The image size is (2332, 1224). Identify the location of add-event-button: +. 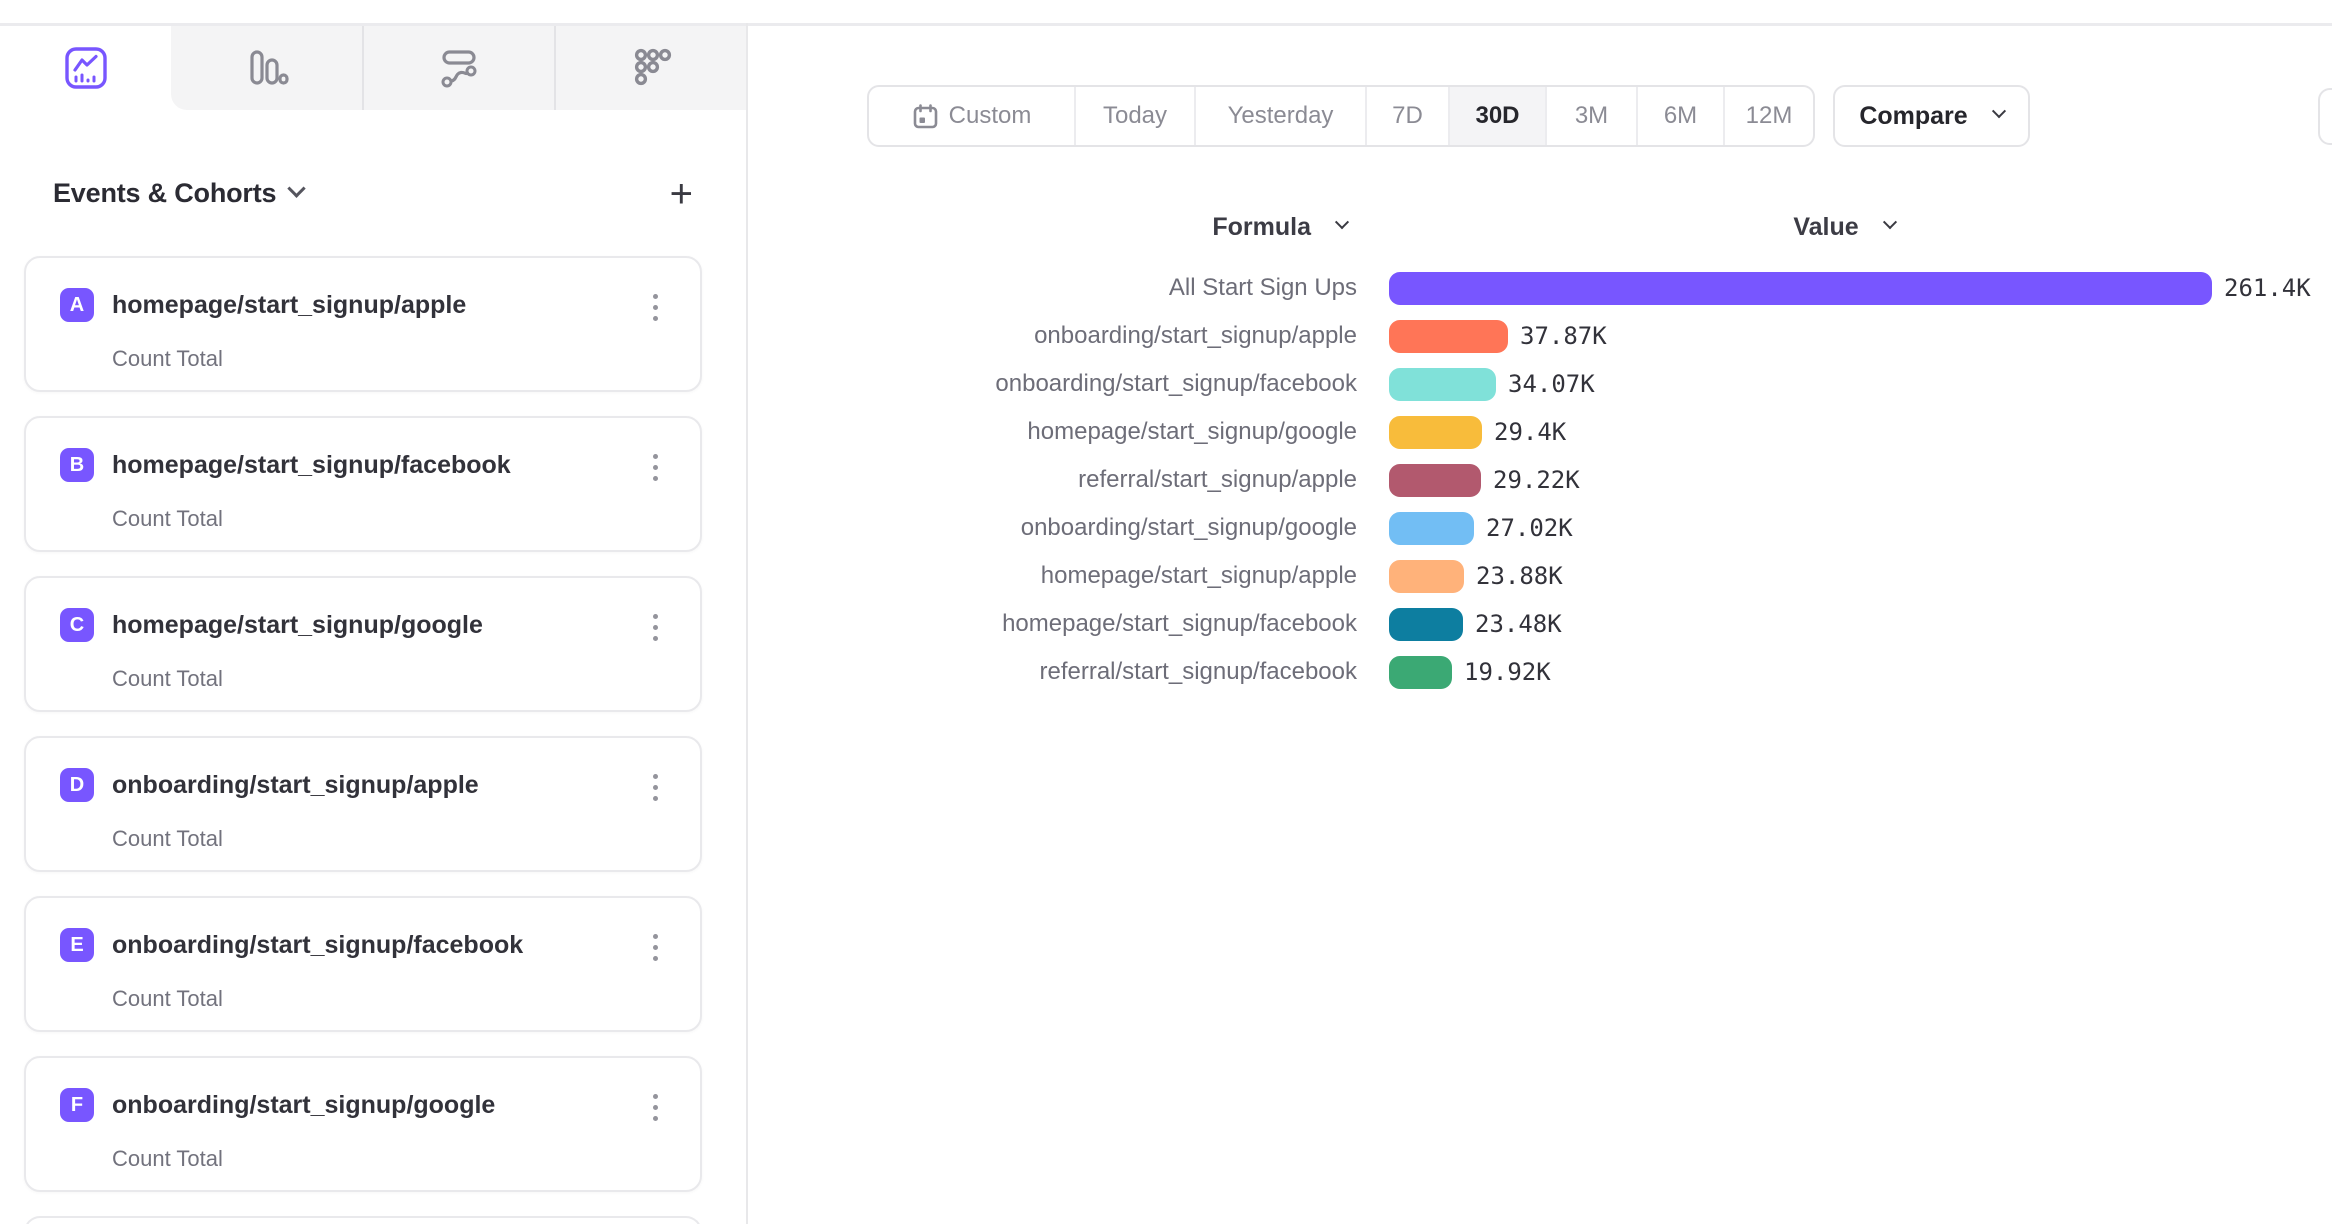
(681, 193).